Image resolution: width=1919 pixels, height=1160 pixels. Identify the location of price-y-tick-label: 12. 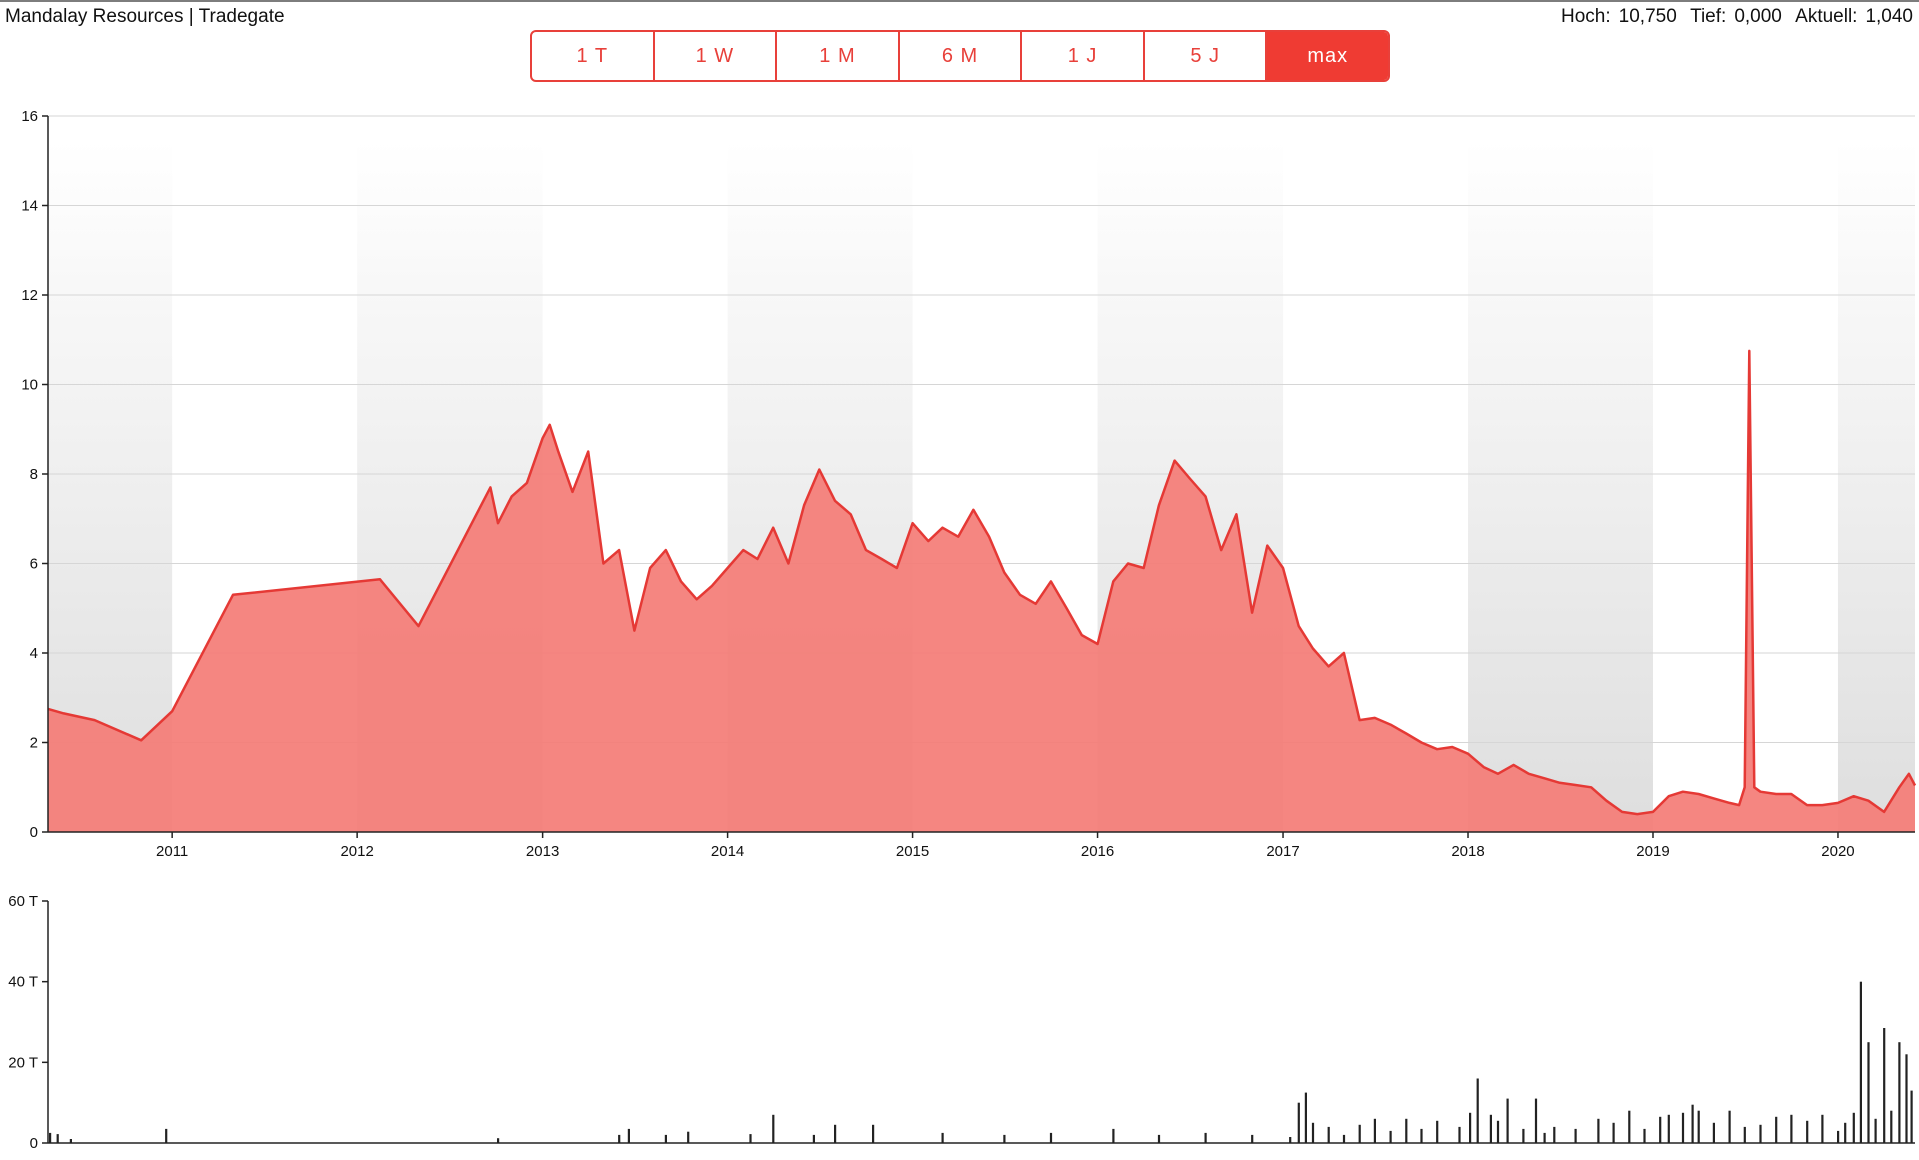
(29, 295).